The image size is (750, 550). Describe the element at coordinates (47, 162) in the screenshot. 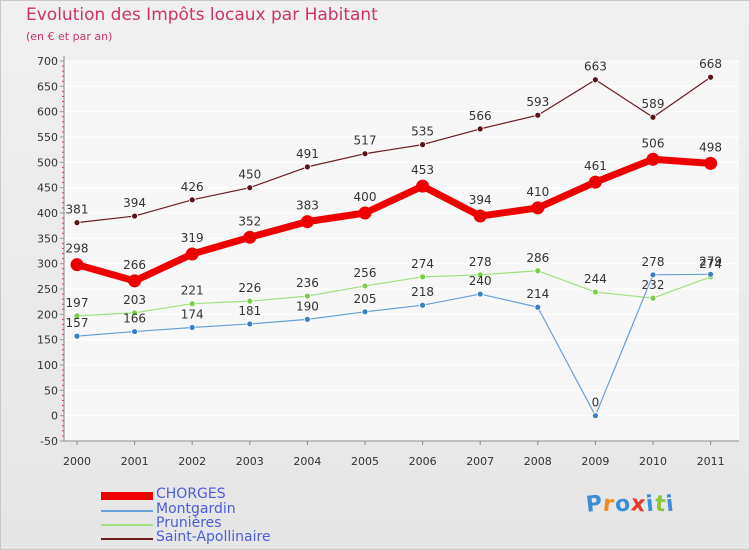

I see `y-tick-label: 500` at that location.